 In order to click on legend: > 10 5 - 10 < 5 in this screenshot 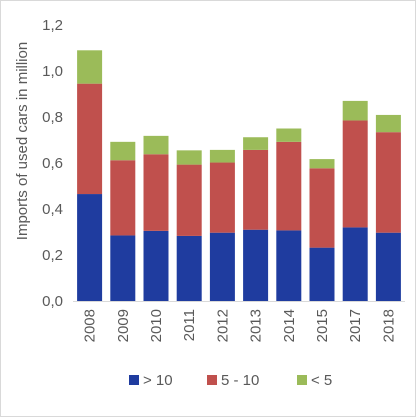, I will do `click(230, 380)`.